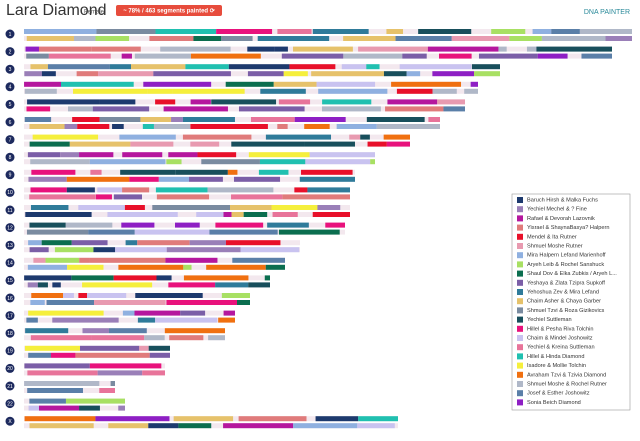  Describe the element at coordinates (561, 219) in the screenshot. I see `legend-label: Rafael & Devorah Lazovnik` at that location.